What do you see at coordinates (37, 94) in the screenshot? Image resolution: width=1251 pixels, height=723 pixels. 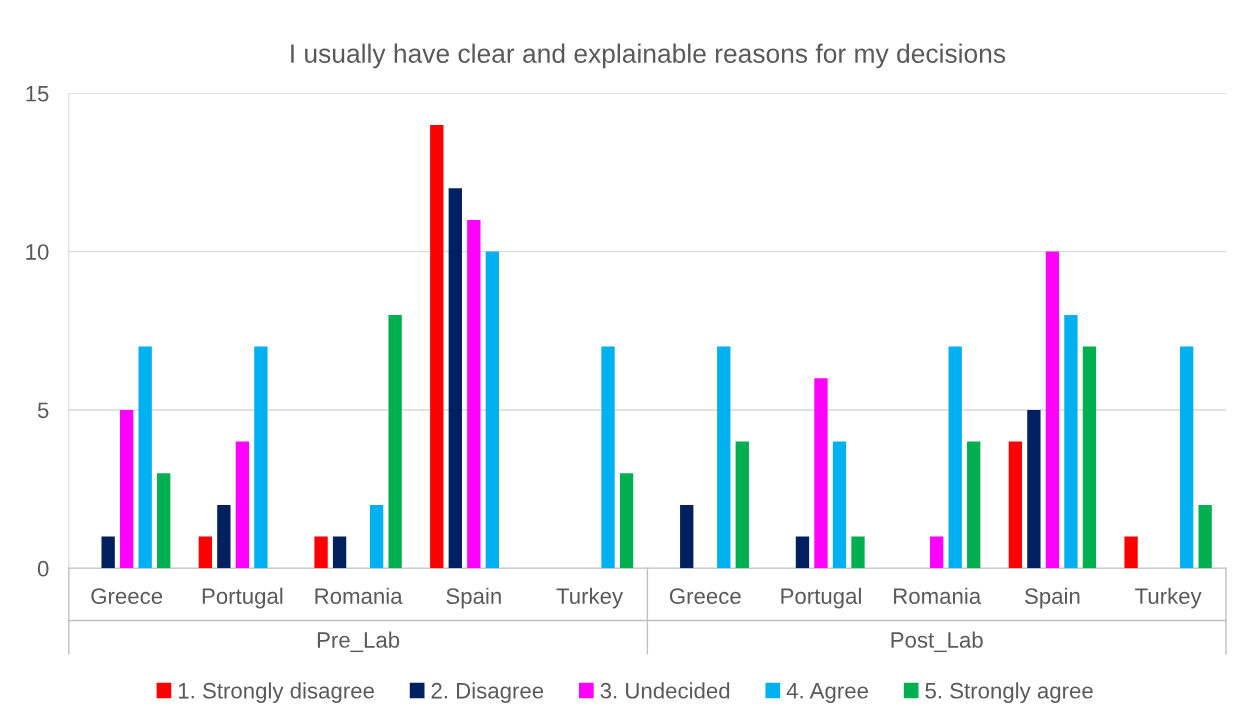 I see `y-tick-label: 15` at bounding box center [37, 94].